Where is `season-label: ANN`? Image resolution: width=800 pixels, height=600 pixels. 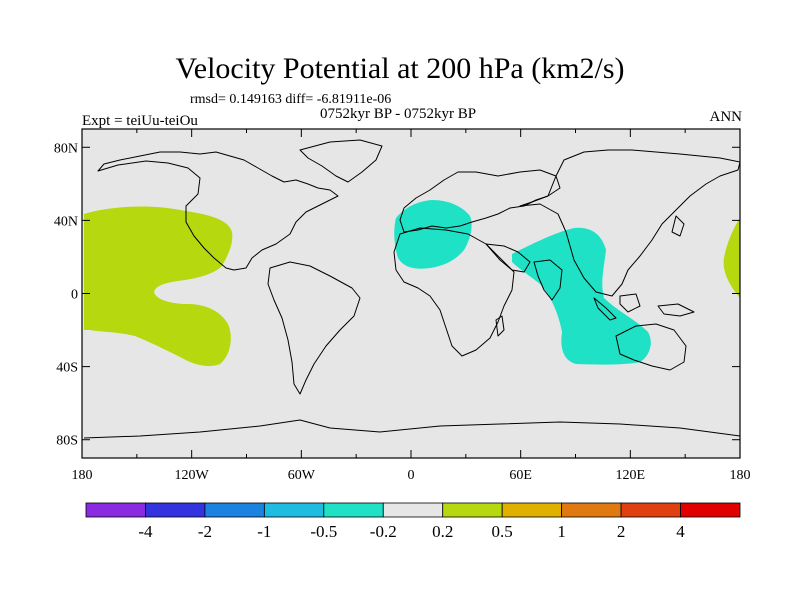 season-label: ANN is located at coordinates (726, 117).